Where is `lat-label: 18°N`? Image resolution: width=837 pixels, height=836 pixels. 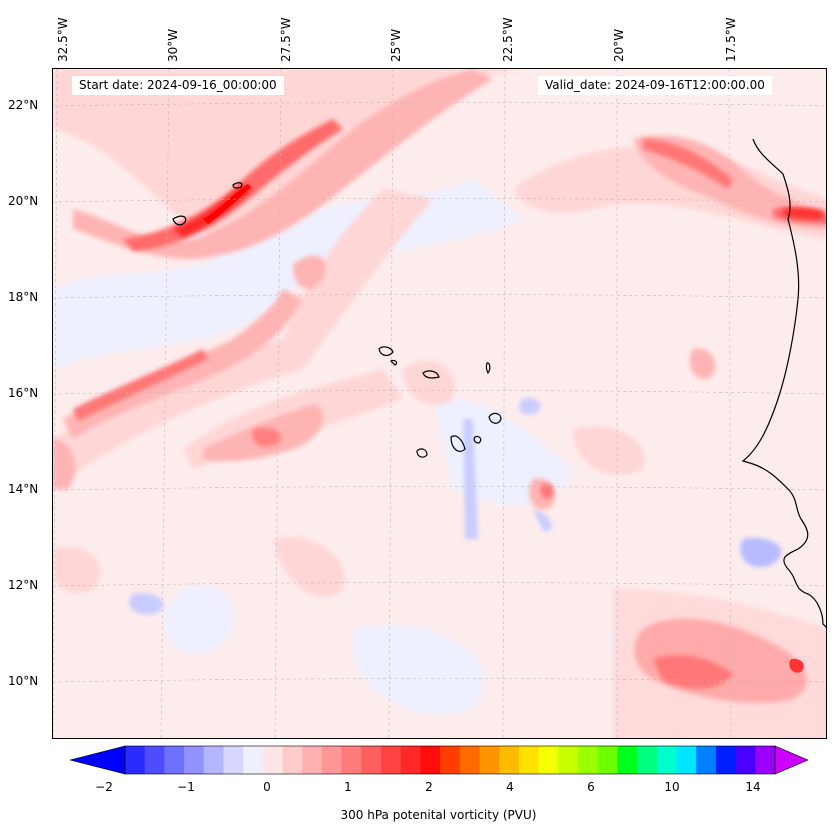
lat-label: 18°N is located at coordinates (23, 297).